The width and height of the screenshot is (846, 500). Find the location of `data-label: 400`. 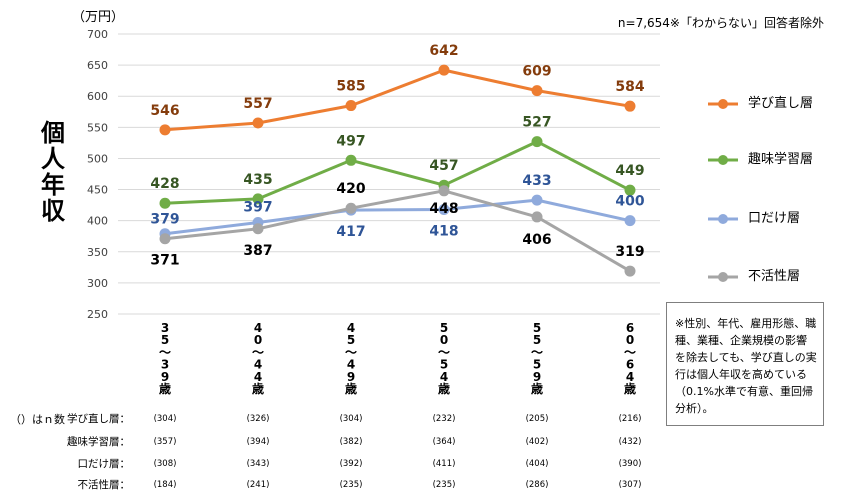

data-label: 400 is located at coordinates (629, 202).